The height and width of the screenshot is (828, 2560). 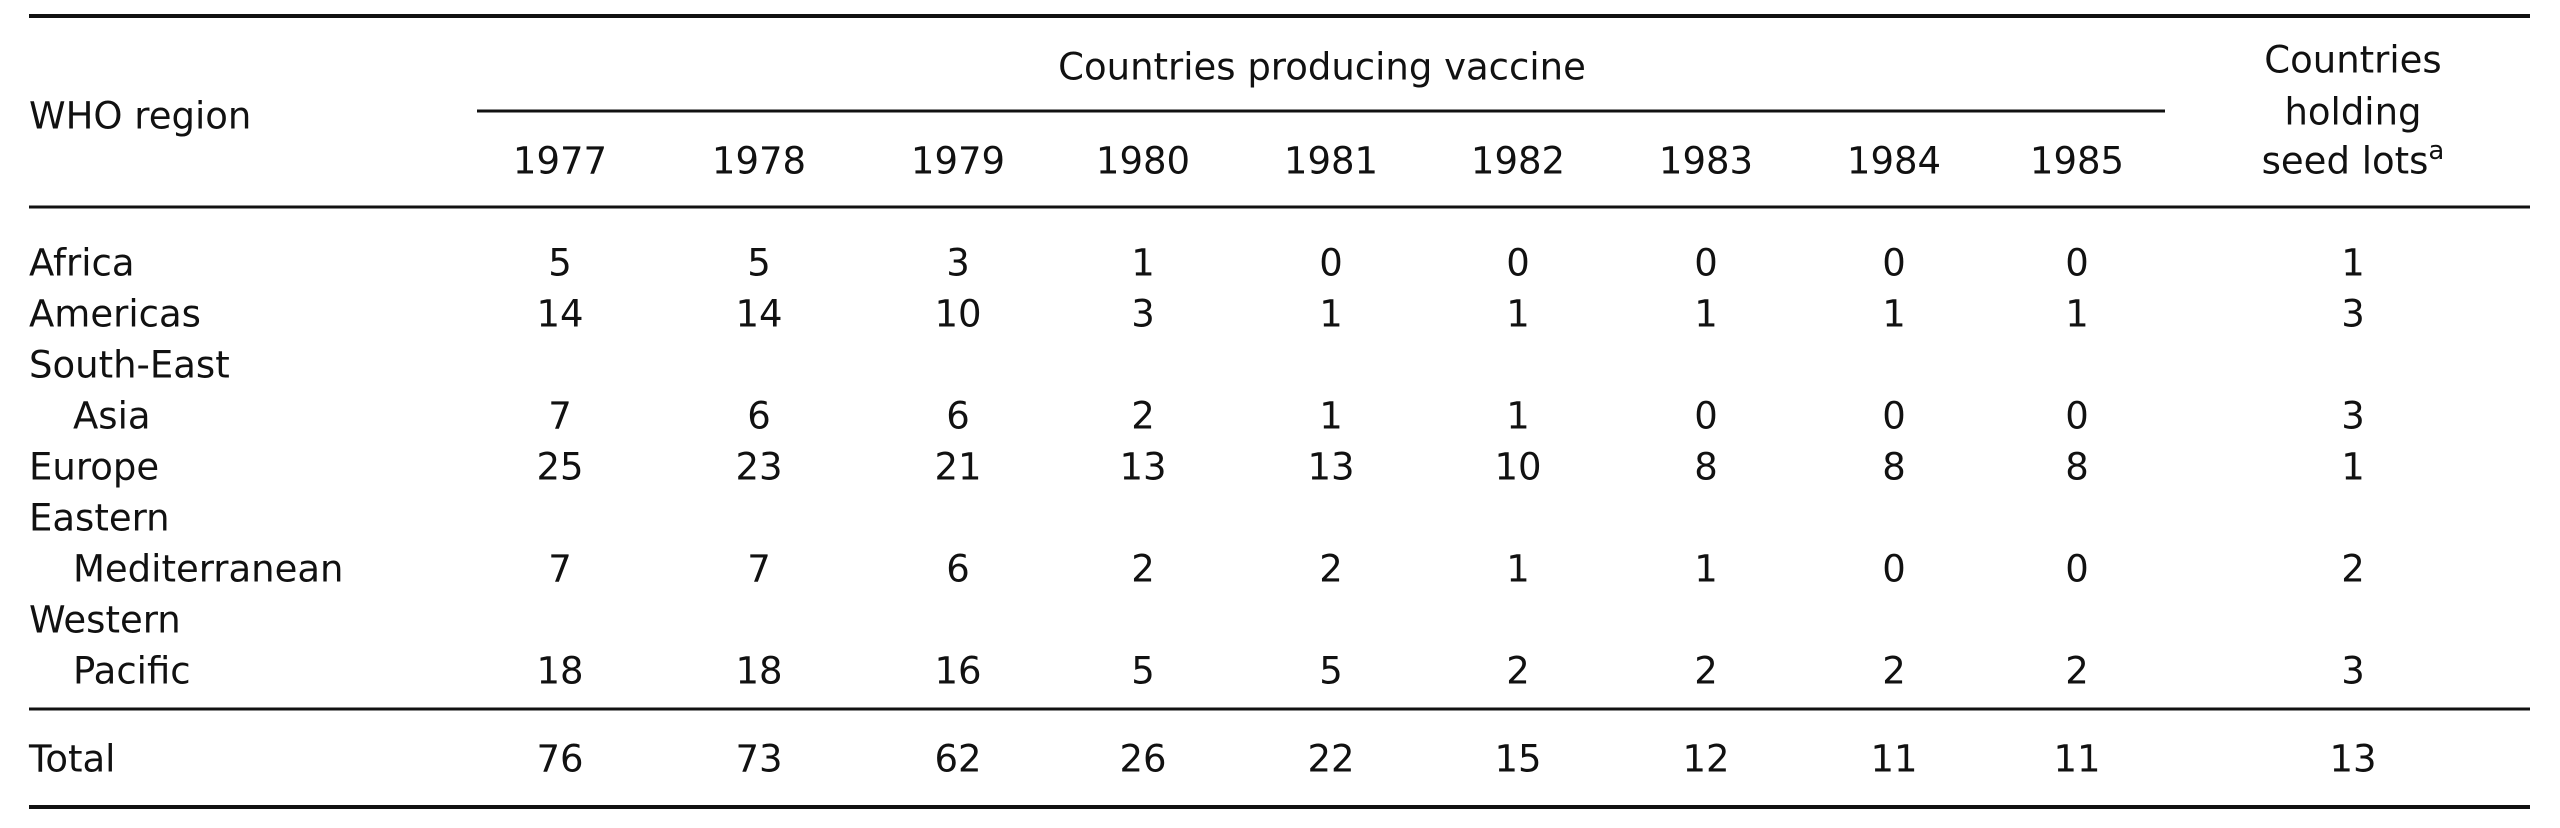 What do you see at coordinates (1143, 161) in the screenshot?
I see `year-header: 1980` at bounding box center [1143, 161].